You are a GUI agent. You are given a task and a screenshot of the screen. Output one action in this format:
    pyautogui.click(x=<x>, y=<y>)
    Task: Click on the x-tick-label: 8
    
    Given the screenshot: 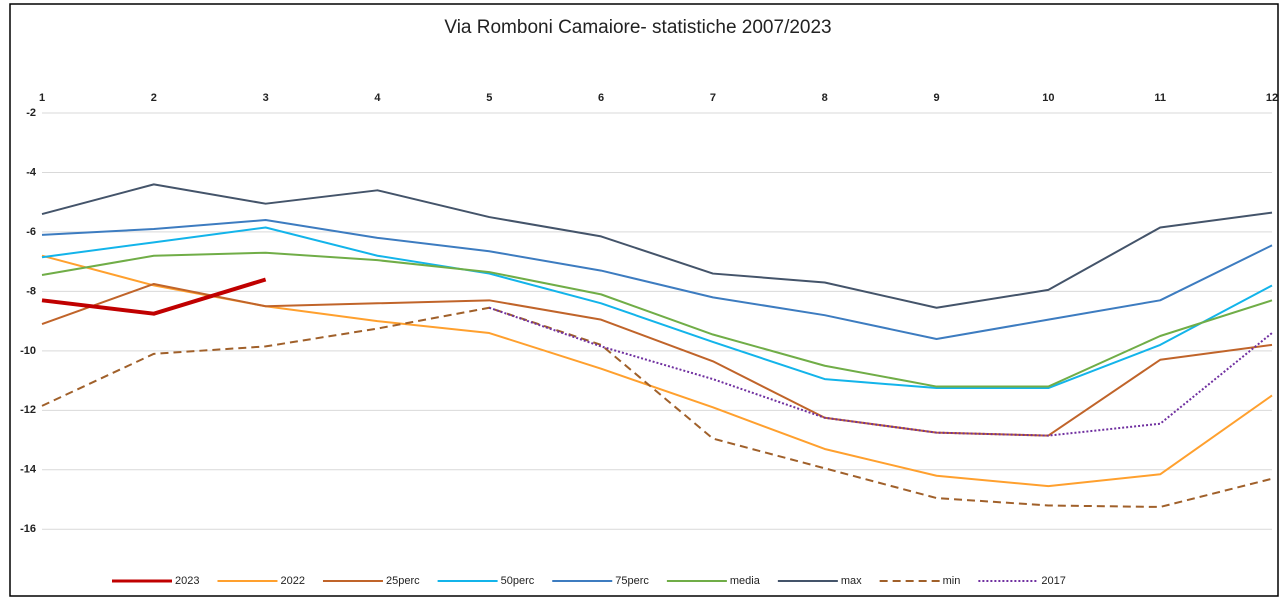 What is the action you would take?
    pyautogui.click(x=825, y=98)
    